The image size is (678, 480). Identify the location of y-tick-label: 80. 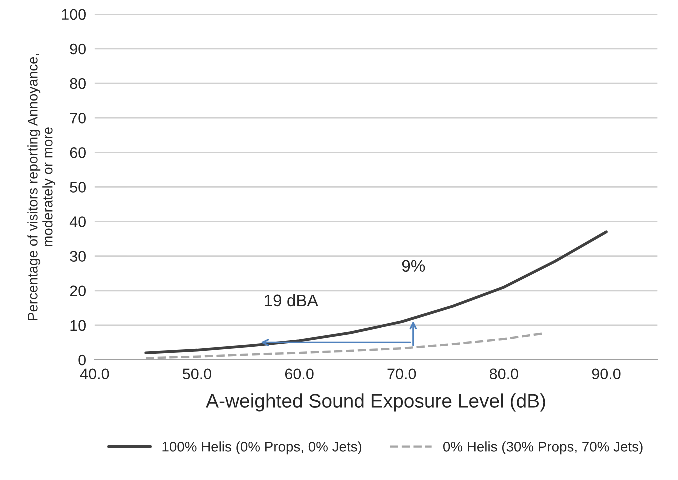
(78, 84).